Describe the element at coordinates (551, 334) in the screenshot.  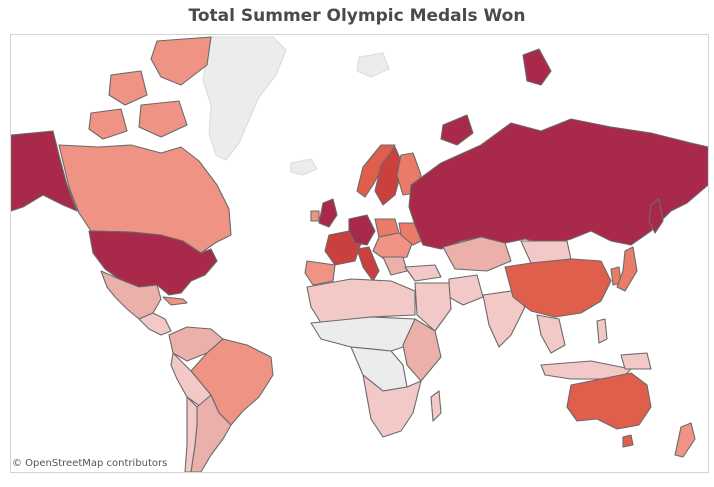
I see `region-southeast-asia` at that location.